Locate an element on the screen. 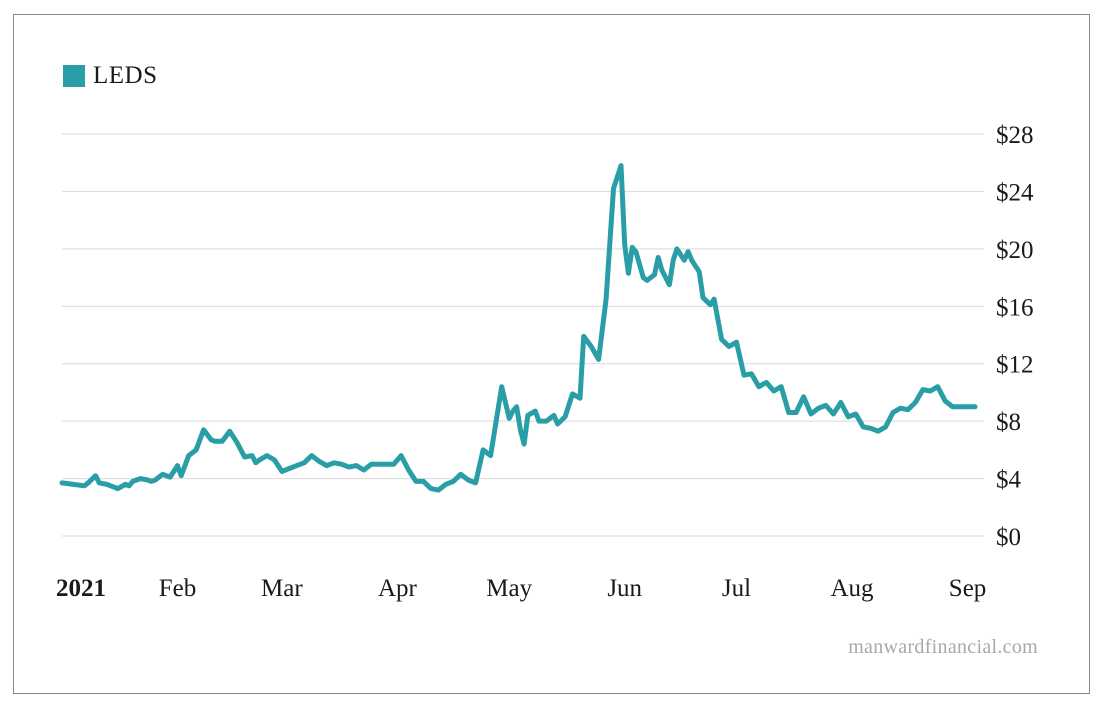  y-tick-label: $24 is located at coordinates (1015, 192).